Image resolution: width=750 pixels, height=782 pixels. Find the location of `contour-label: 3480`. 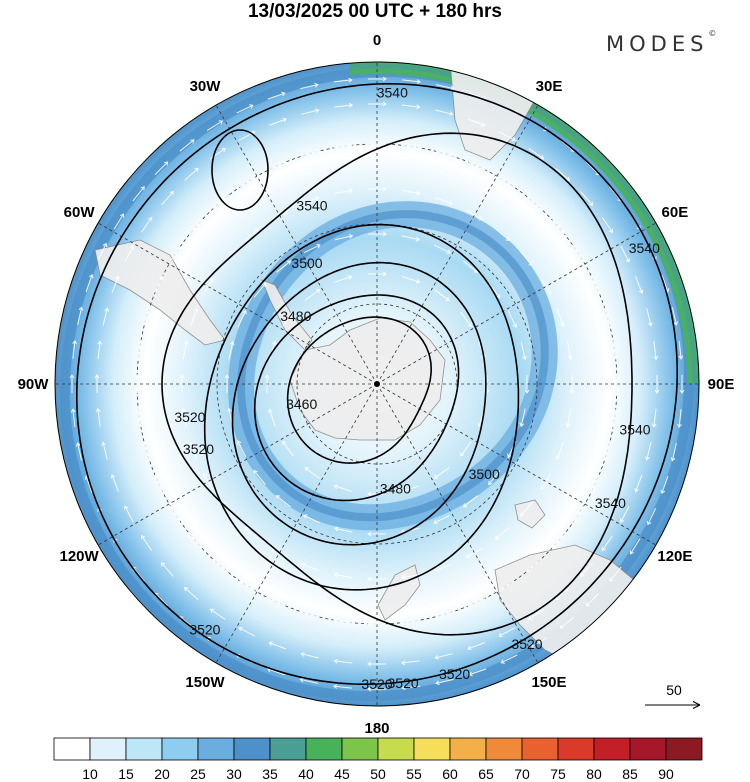

contour-label: 3480 is located at coordinates (295, 316).